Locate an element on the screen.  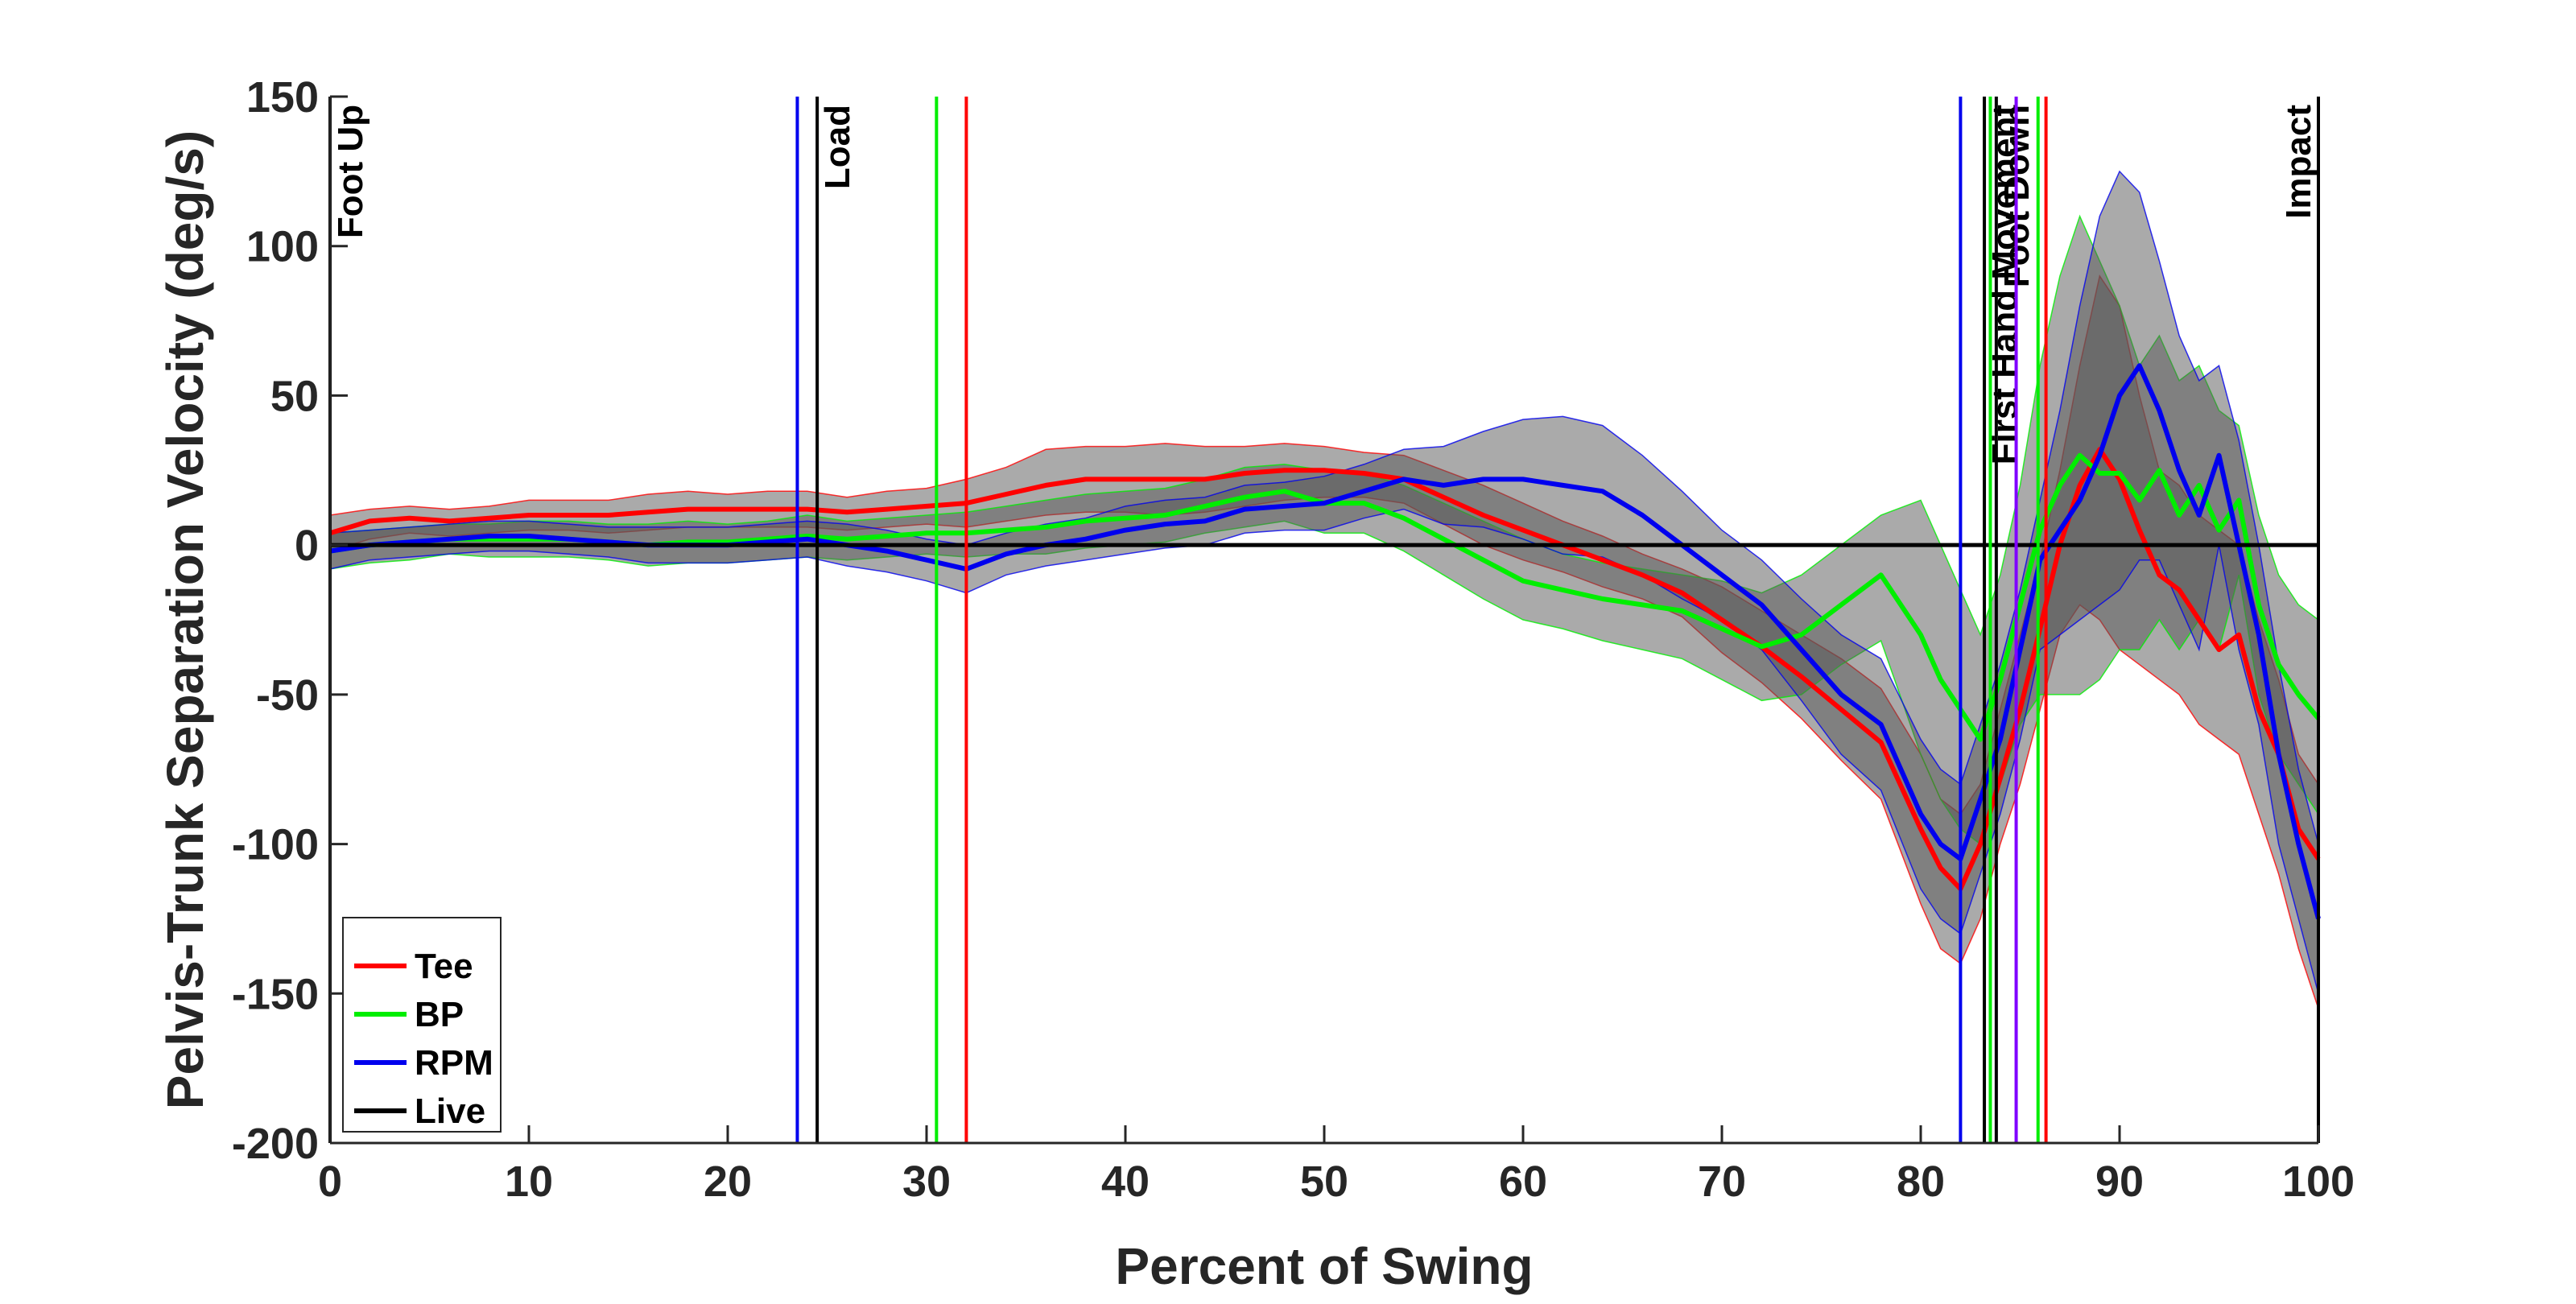
legend: Tee BP RPM Live is located at coordinates (422, 1025).